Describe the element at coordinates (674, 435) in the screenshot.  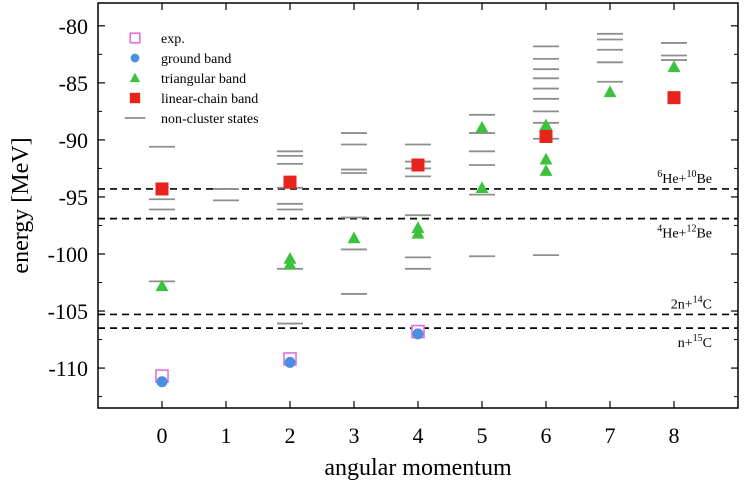
I see `x-tick-label: 8` at that location.